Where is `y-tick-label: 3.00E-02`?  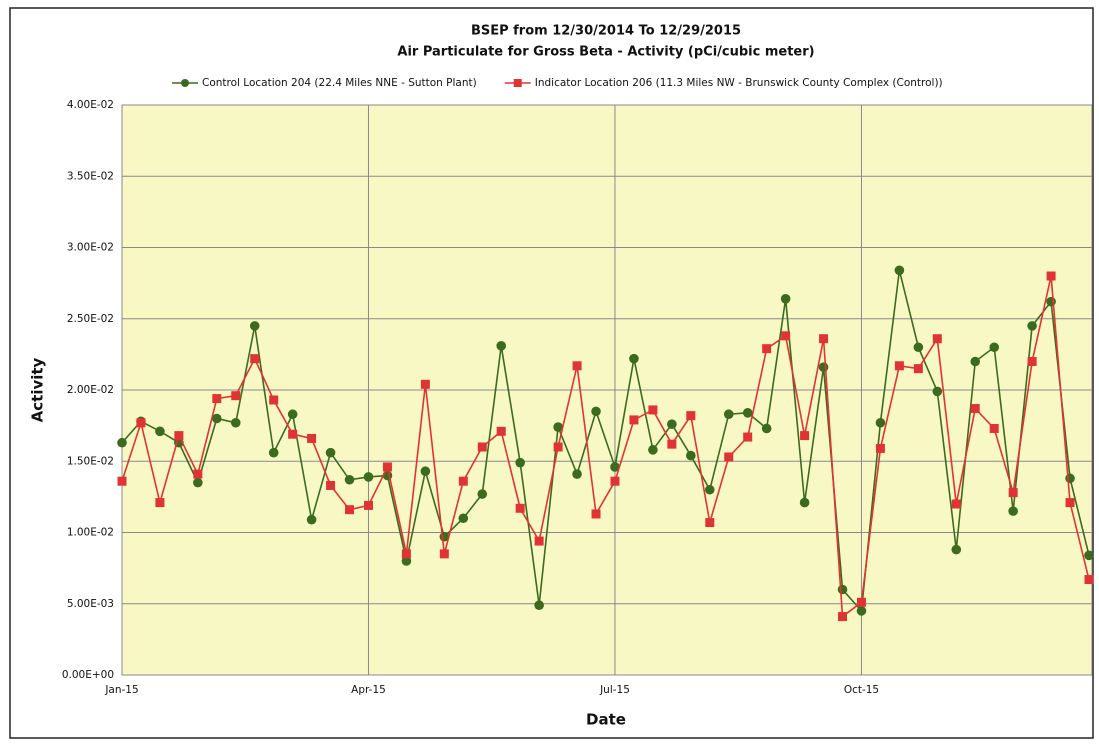 y-tick-label: 3.00E-02 is located at coordinates (90, 248).